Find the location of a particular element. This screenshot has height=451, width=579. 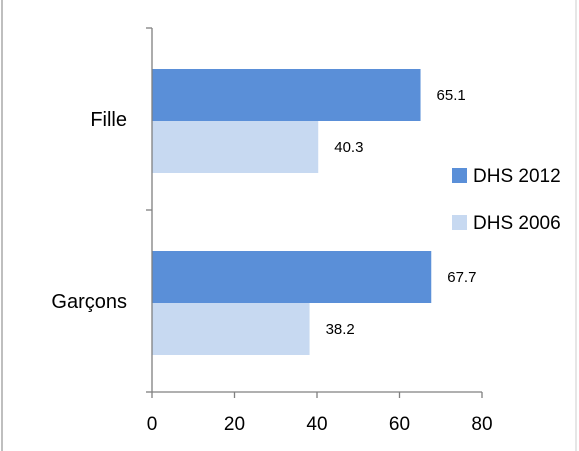

data-label: 38.2 is located at coordinates (340, 329).